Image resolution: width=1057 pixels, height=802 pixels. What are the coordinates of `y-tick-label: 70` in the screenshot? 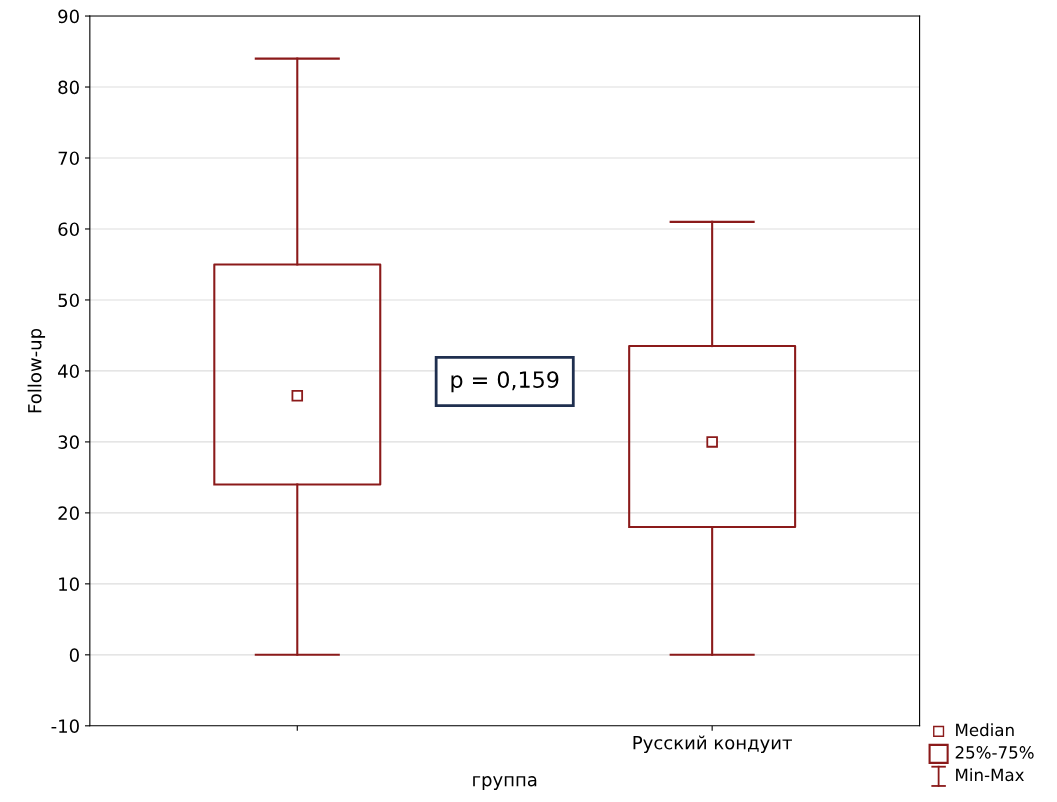 It's located at (68, 158).